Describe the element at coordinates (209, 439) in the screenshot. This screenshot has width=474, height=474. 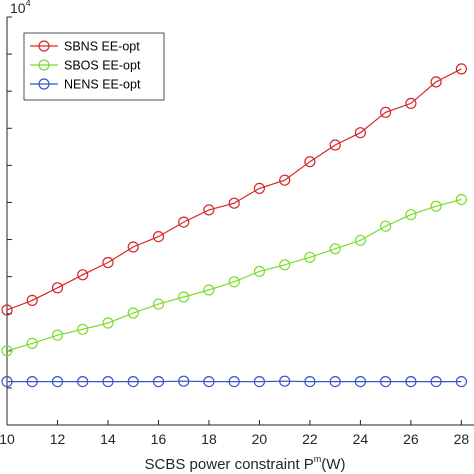
I see `x-tick-label: 18` at that location.